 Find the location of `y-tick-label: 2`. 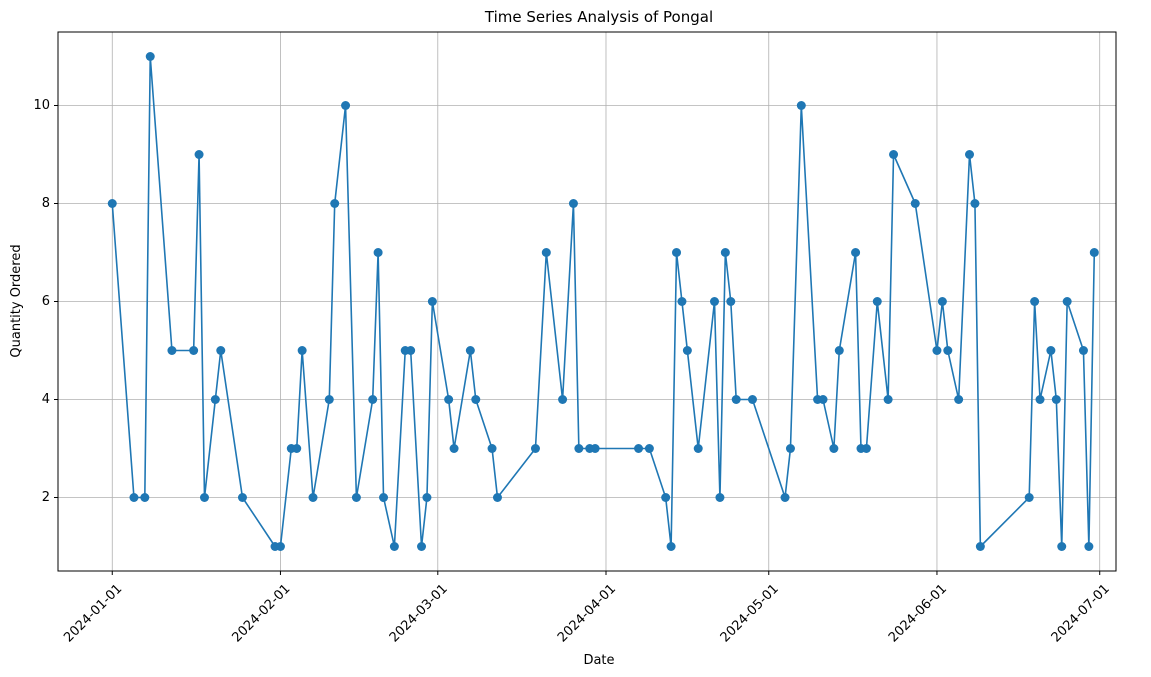

y-tick-label: 2 is located at coordinates (46, 497).